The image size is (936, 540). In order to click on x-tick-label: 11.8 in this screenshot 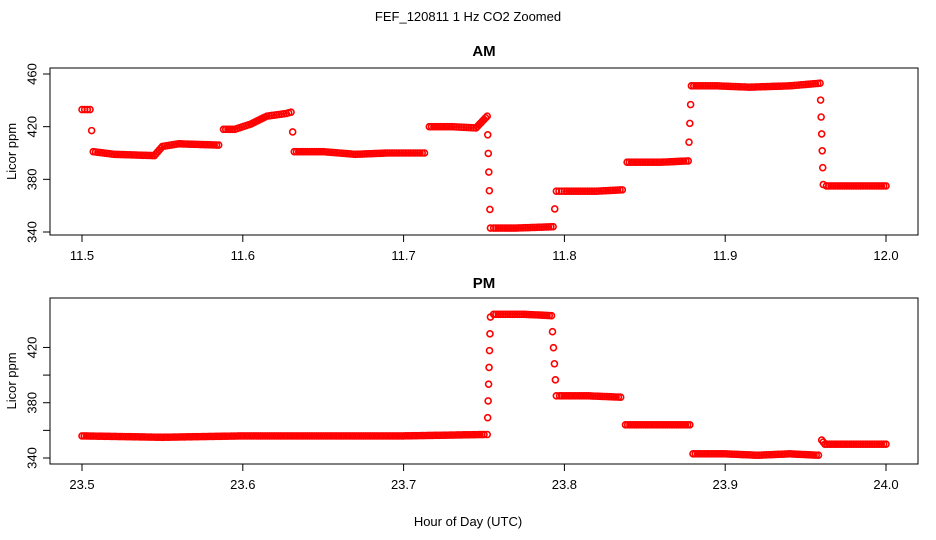, I will do `click(564, 255)`.